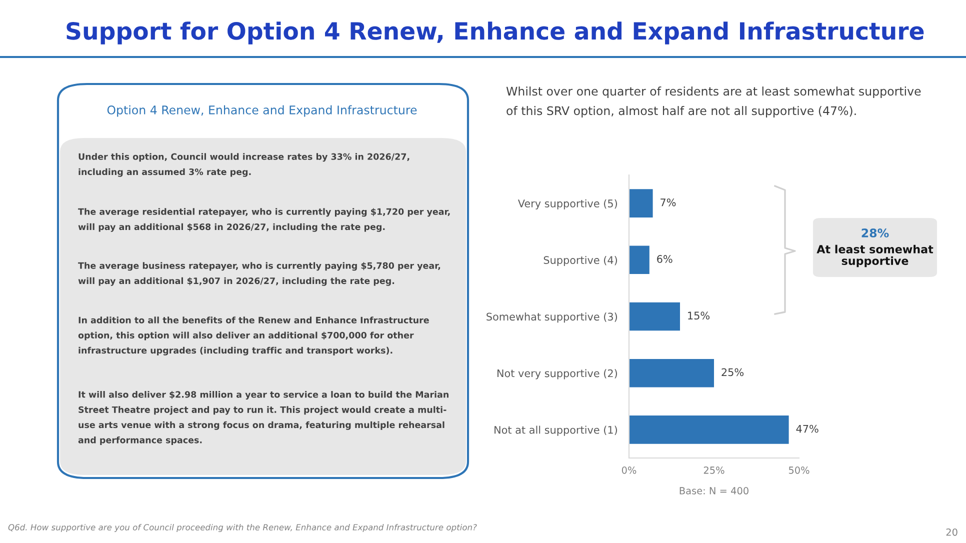  What do you see at coordinates (733, 372) in the screenshot?
I see `data-label: 25%` at bounding box center [733, 372].